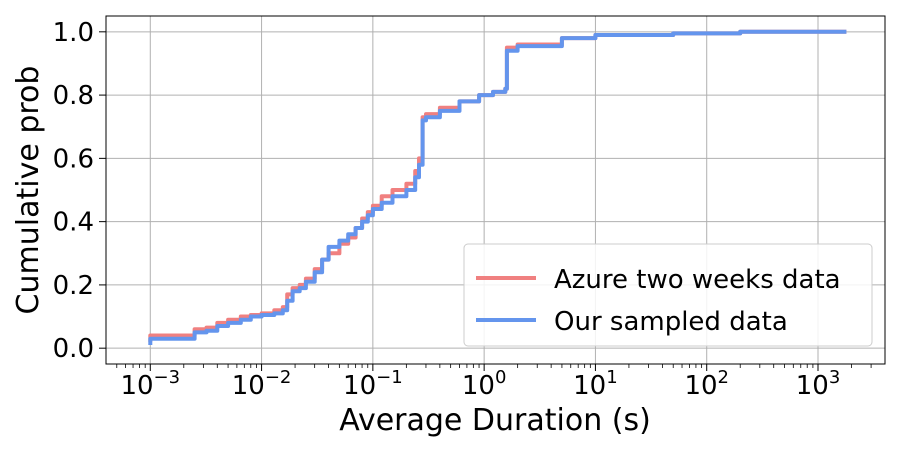  What do you see at coordinates (595, 384) in the screenshot?
I see `x-tick-label: 10¹` at bounding box center [595, 384].